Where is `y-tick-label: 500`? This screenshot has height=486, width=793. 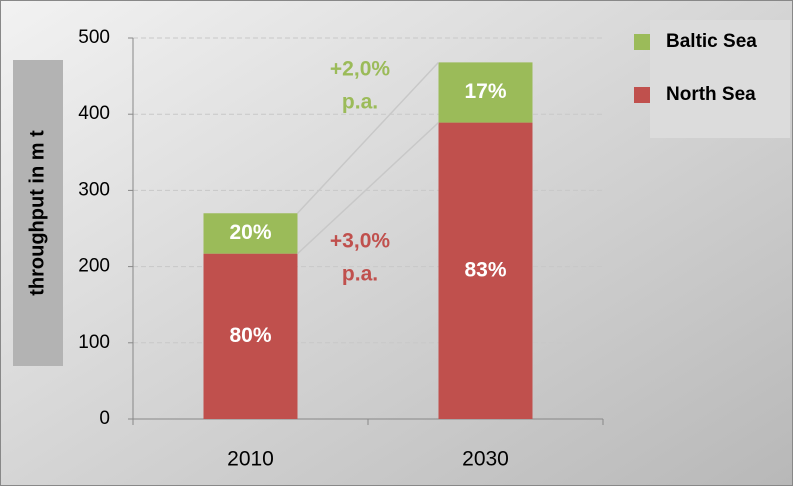
y-tick-label: 500 is located at coordinates (94, 37).